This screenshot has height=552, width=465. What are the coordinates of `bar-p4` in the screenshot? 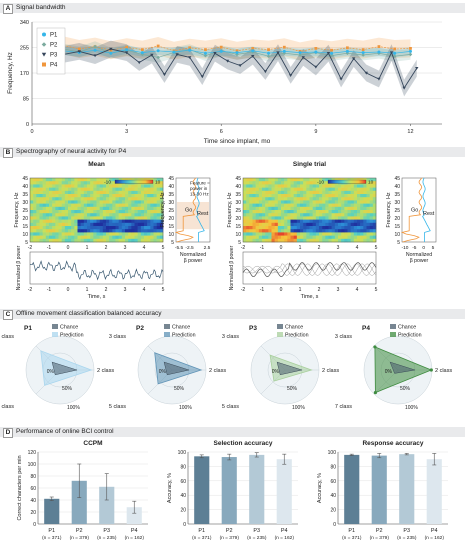 It's located at (134, 515).